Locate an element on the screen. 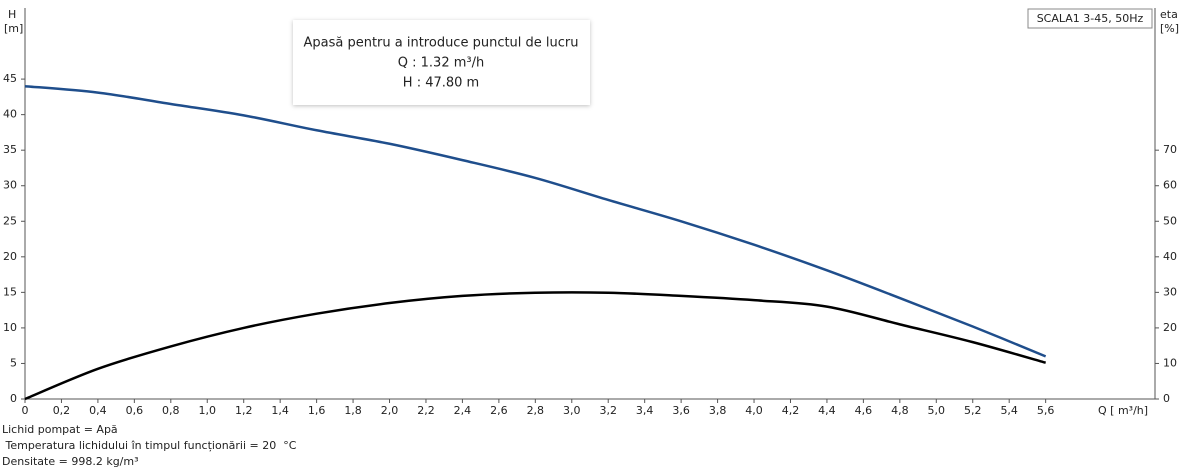 This screenshot has width=1197, height=470. x-tick-label: 2,0 is located at coordinates (390, 410).